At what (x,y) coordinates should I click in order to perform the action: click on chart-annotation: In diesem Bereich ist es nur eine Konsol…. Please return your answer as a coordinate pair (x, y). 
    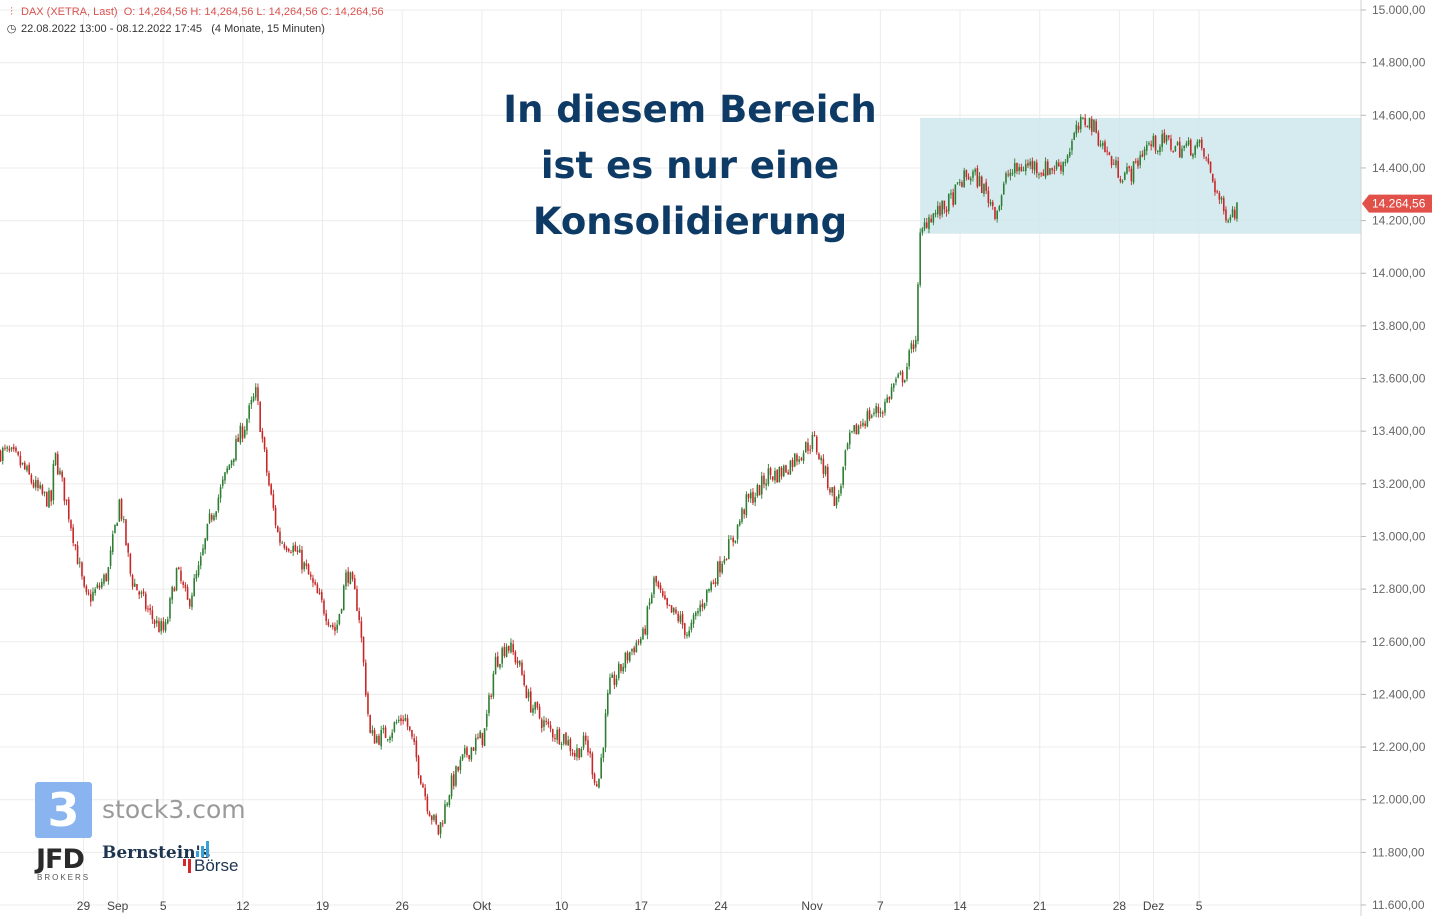
    Looking at the image, I should click on (690, 166).